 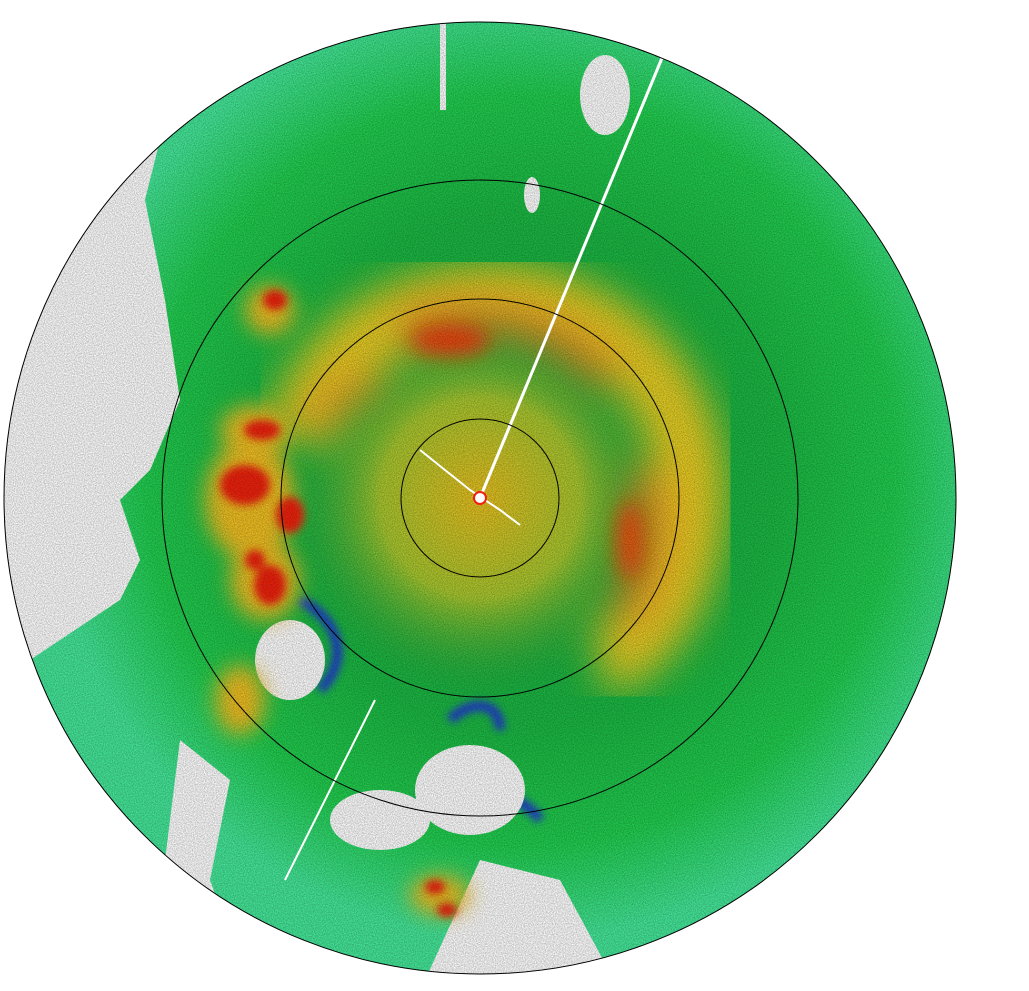 I want to click on spoke, so click(x=330, y=790).